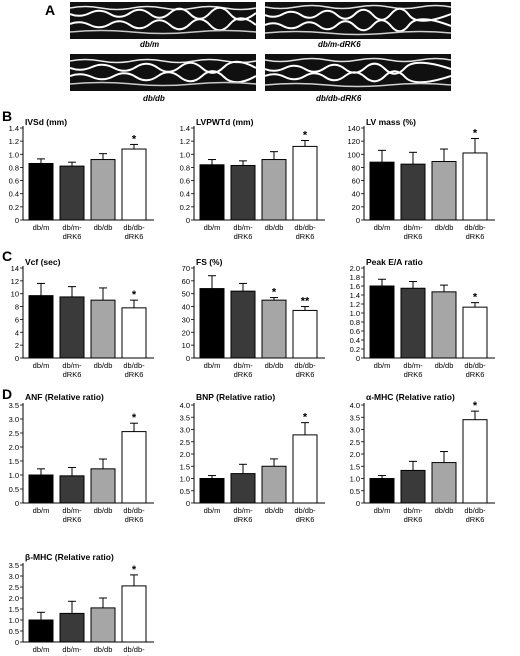  I want to click on y-tick-label: 1.4, so click(185, 128).